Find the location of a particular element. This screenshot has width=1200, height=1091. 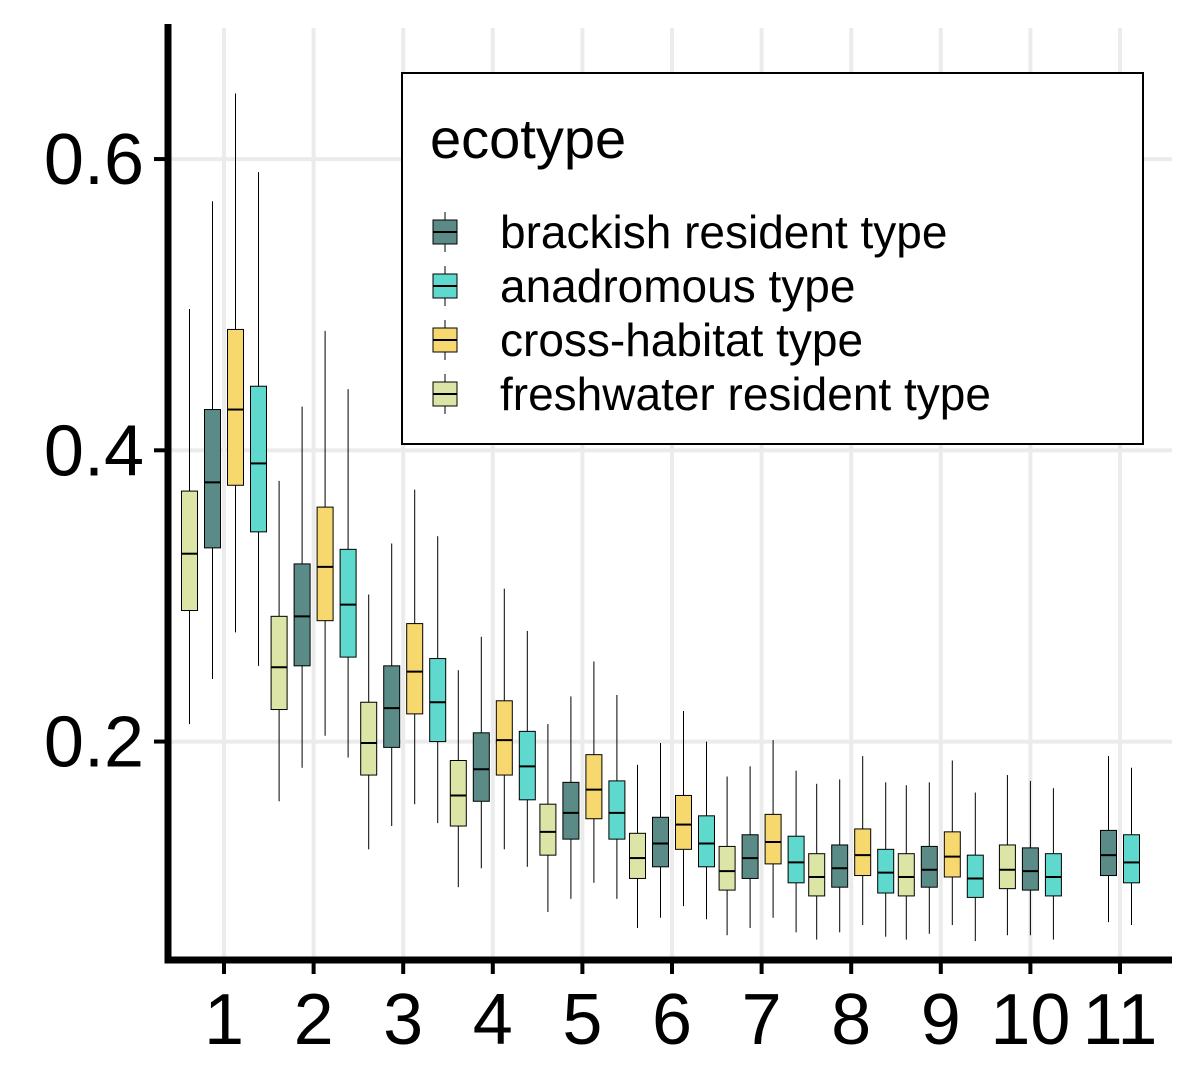

legend-item-anadromous: anadromous type is located at coordinates (643, 286).